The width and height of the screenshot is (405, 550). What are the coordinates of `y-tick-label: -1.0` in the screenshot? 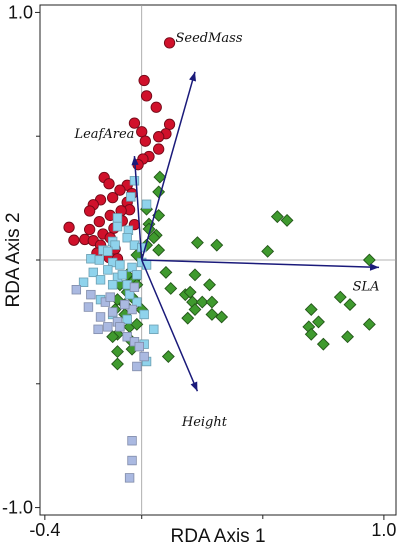 It's located at (17, 508).